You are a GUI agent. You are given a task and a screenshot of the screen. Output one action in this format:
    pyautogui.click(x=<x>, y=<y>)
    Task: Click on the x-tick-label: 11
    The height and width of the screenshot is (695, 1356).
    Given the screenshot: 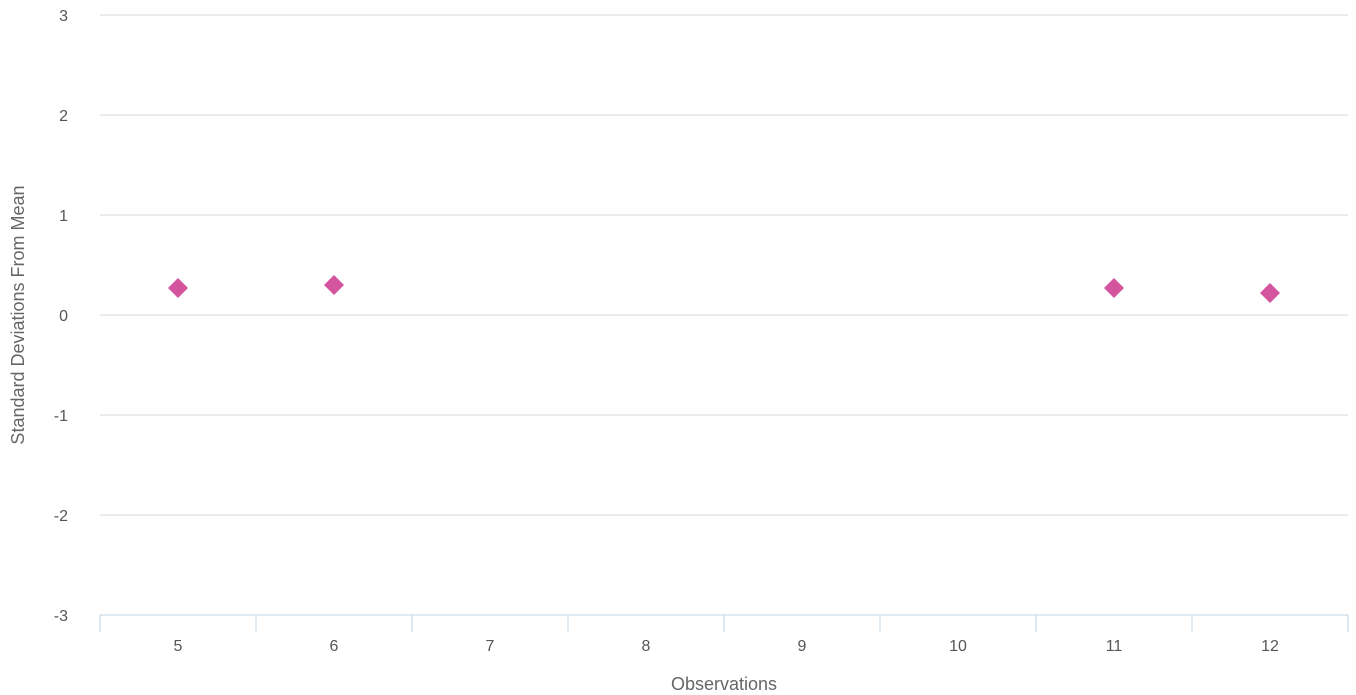 What is the action you would take?
    pyautogui.click(x=1114, y=646)
    